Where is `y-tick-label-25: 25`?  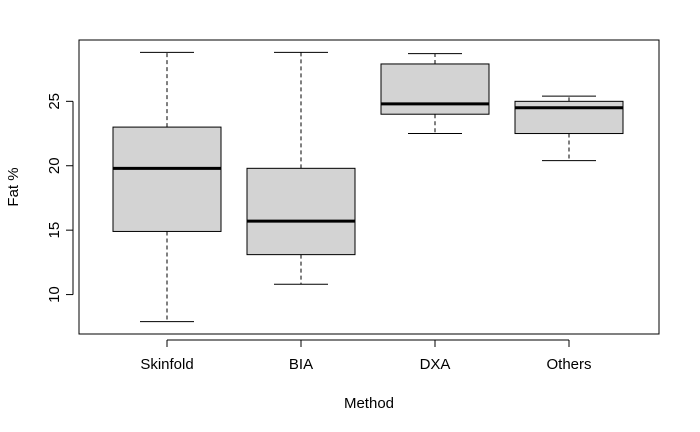 y-tick-label-25: 25 is located at coordinates (54, 101).